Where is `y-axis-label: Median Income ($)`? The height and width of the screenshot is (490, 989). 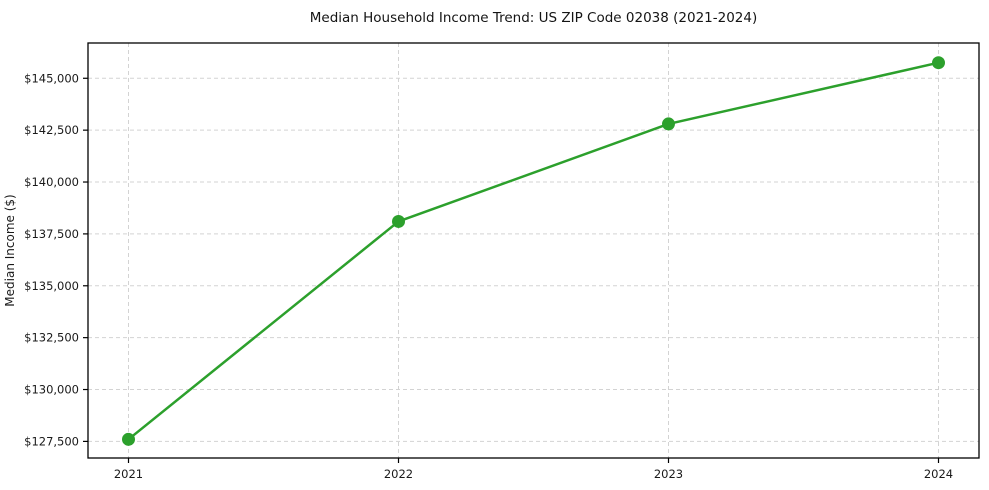 y-axis-label: Median Income ($) is located at coordinates (10, 250).